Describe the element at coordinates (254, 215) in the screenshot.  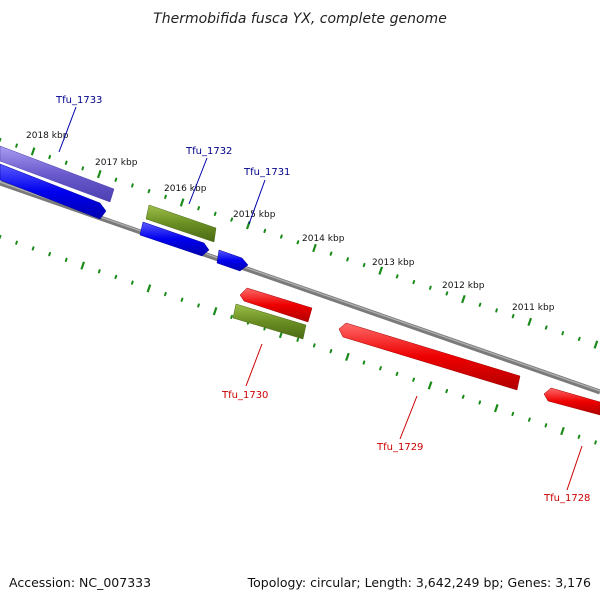
I see `kbp-label: 2015 kbp` at that location.